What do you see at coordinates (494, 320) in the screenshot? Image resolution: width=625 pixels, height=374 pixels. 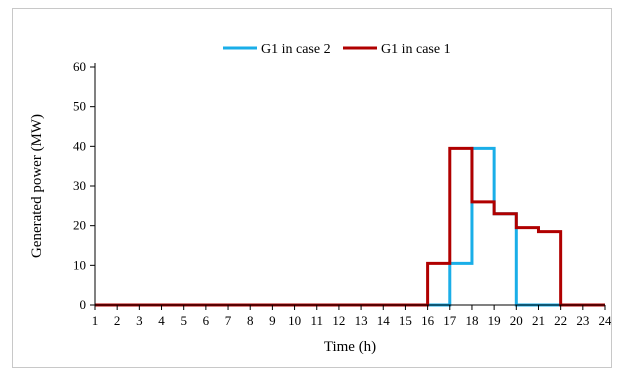 I see `x-tick-label: 19` at bounding box center [494, 320].